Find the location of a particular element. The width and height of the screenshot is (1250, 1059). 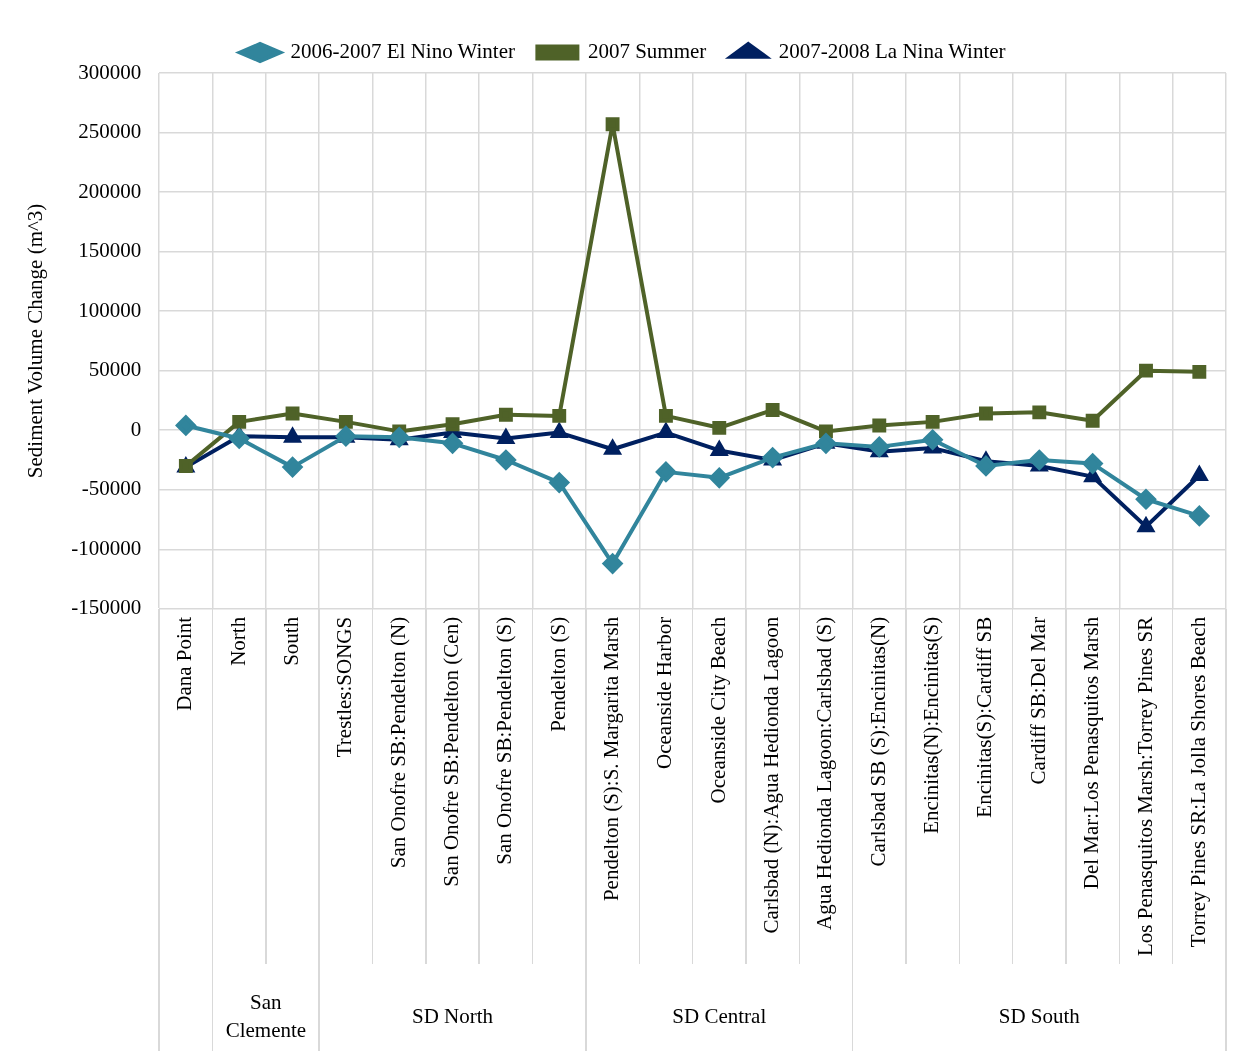

x-tick-label: Agua Hedionda Lagoon:Carlsbad (S) is located at coordinates (824, 773).